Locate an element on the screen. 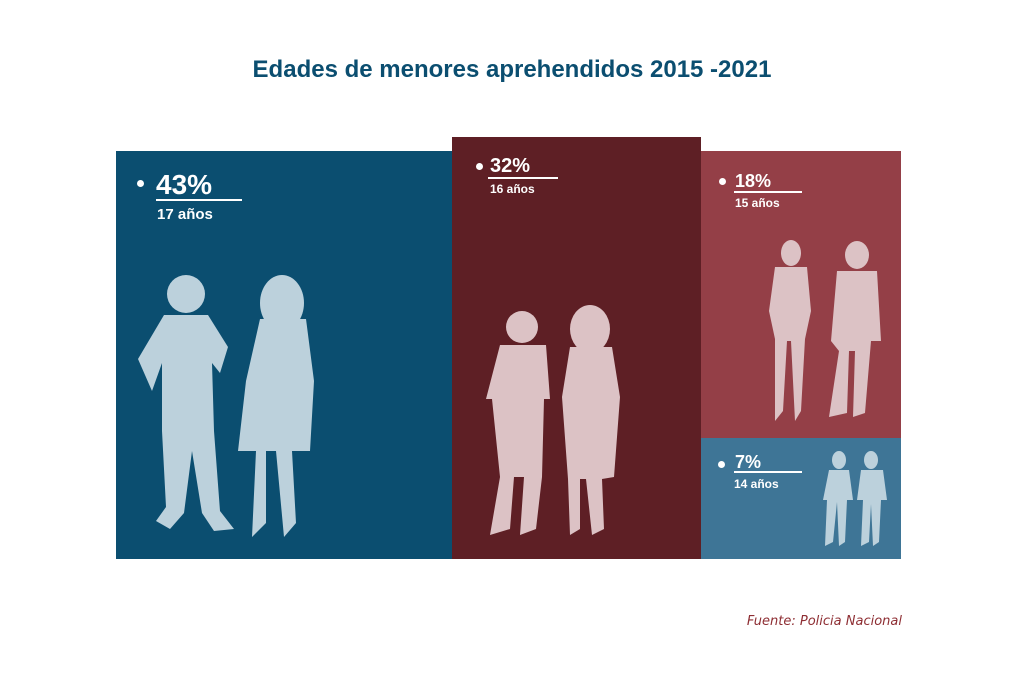 This screenshot has height=682, width=1024. percent-label: 32% is located at coordinates (510, 166).